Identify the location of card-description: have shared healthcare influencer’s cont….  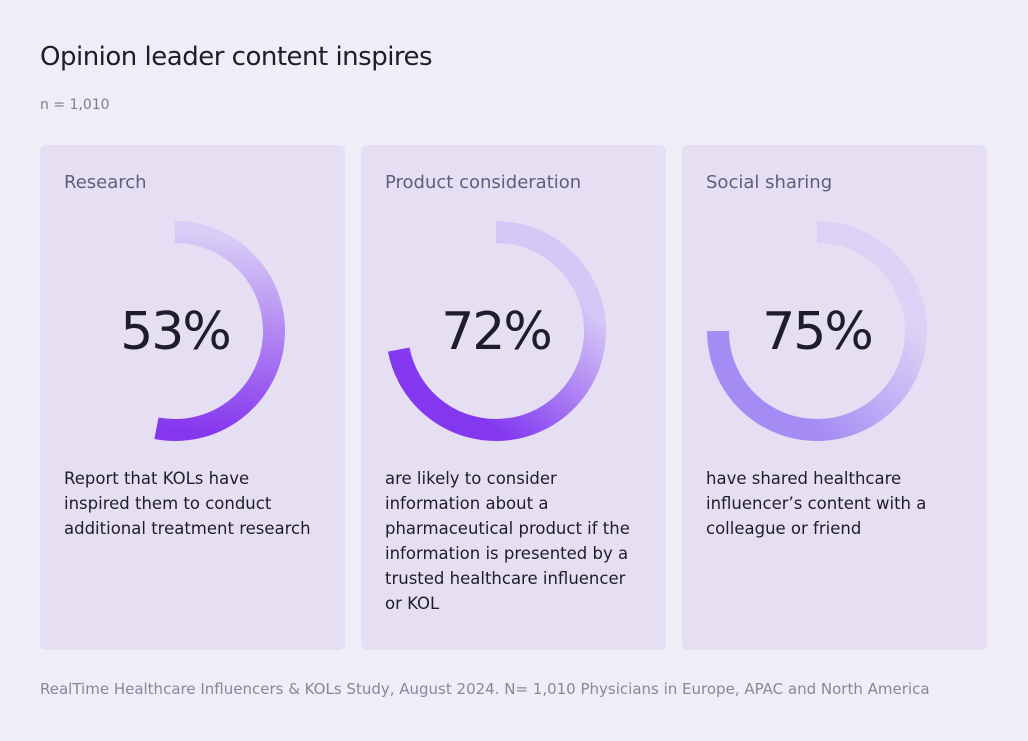
(816, 503).